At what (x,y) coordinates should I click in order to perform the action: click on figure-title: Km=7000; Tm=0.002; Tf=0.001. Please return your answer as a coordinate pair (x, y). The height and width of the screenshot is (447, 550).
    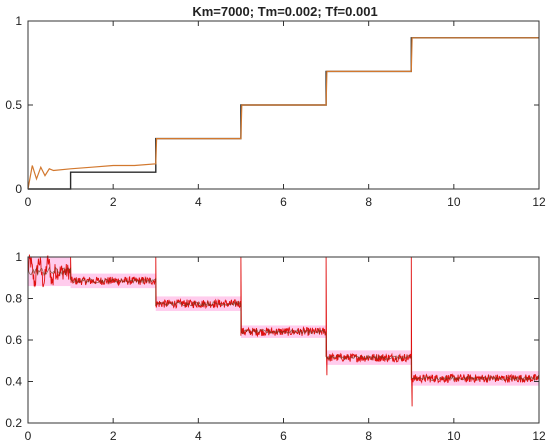
    Looking at the image, I should click on (284, 11).